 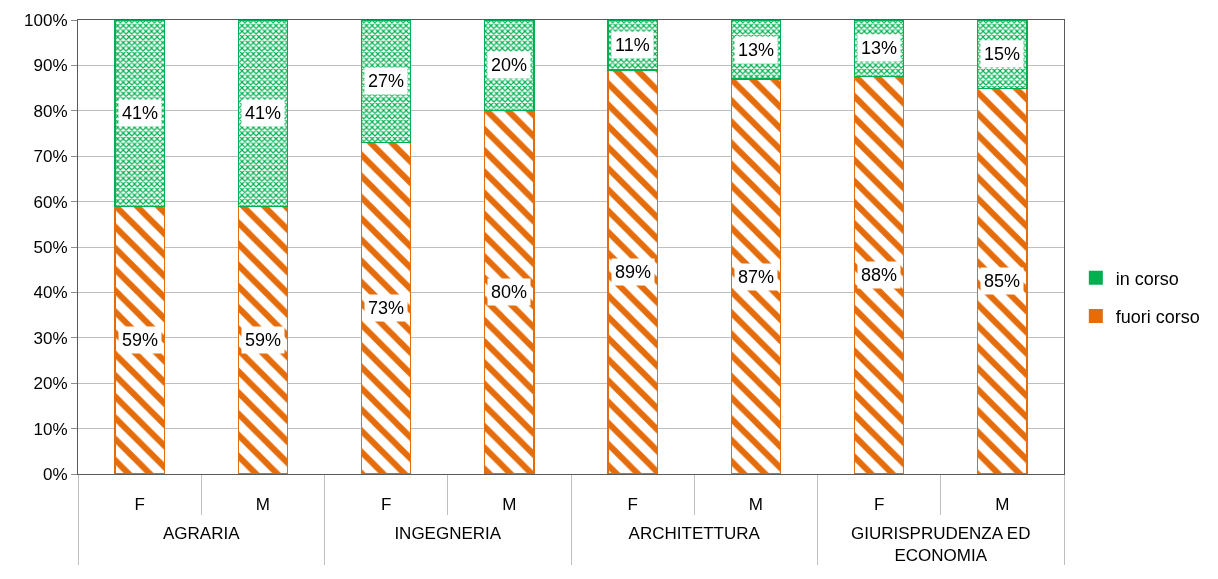 I want to click on text: GIURISPRUDENZA ED ECONOMIA, so click(x=941, y=544).